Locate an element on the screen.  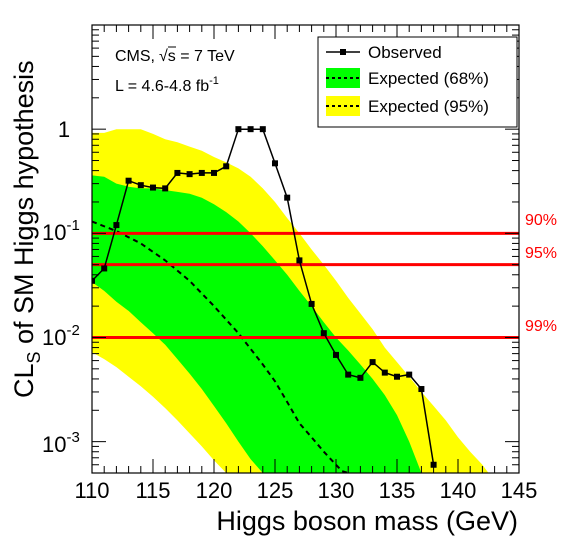
x-tick-label: 110 is located at coordinates (91, 490).